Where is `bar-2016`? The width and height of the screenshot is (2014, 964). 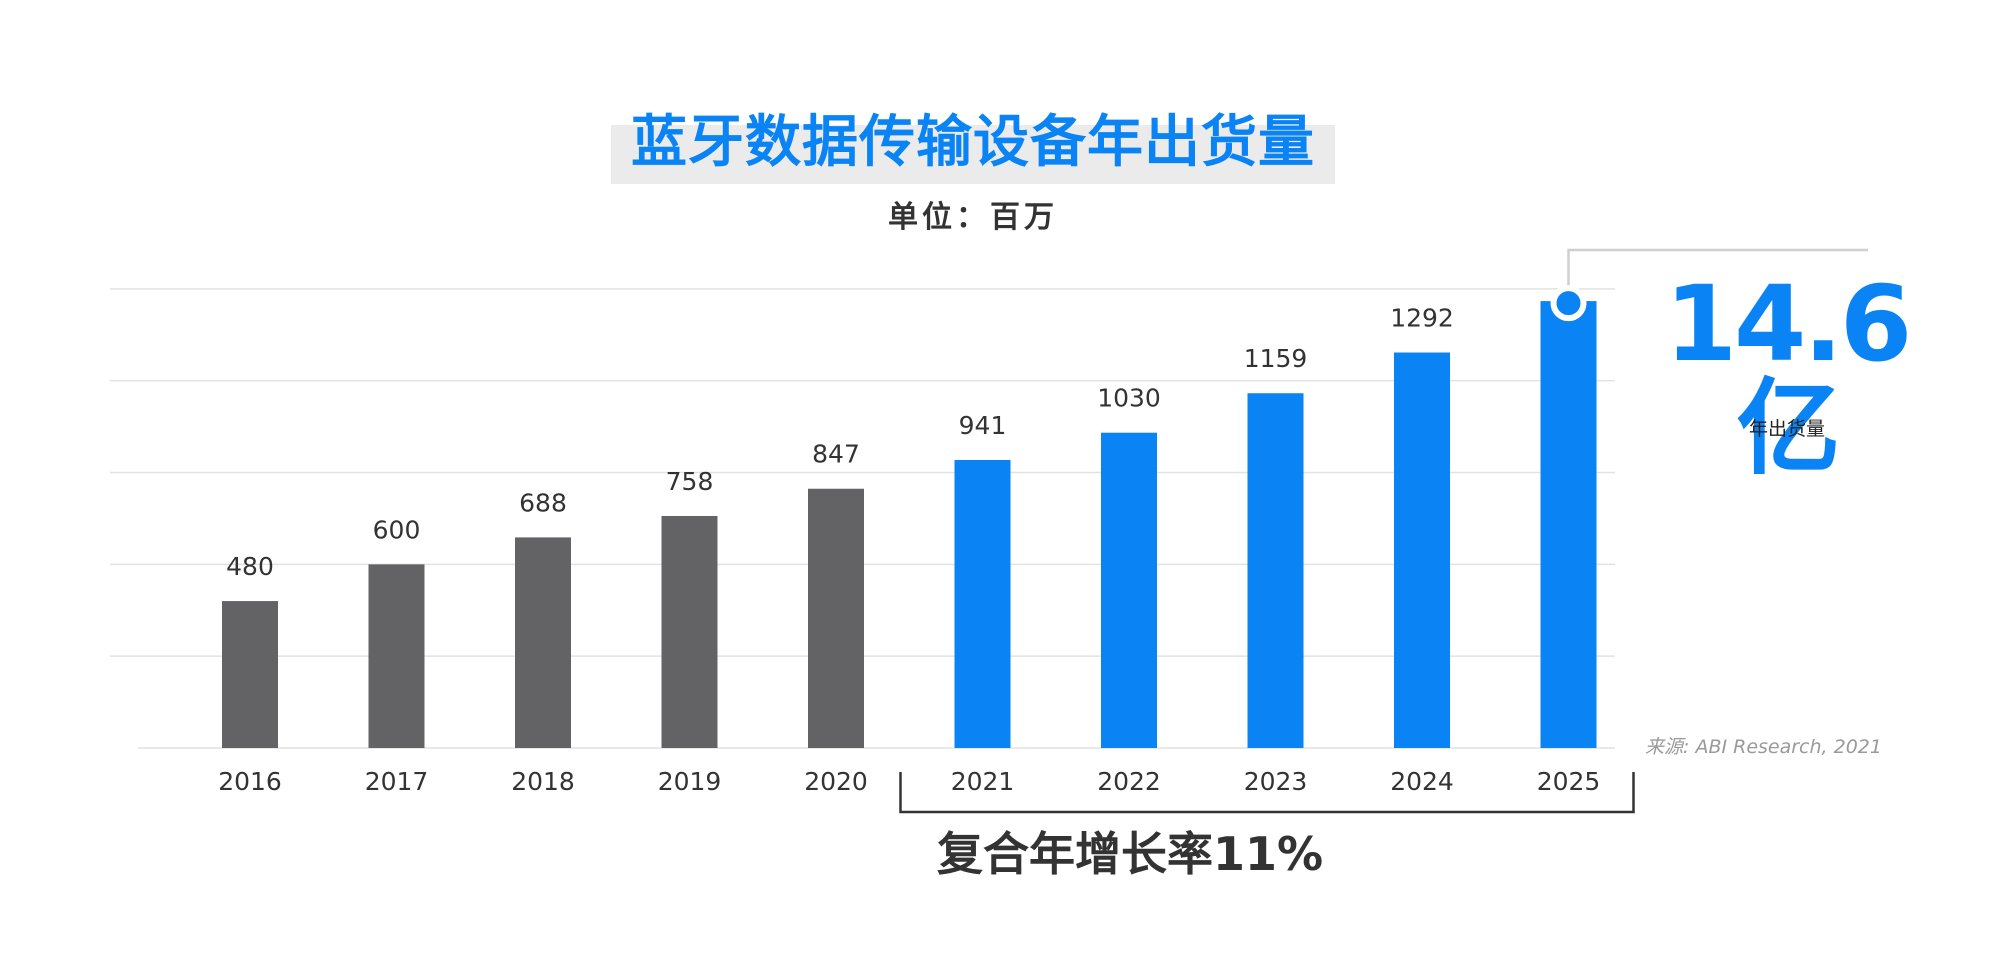
bar-2016 is located at coordinates (250, 674).